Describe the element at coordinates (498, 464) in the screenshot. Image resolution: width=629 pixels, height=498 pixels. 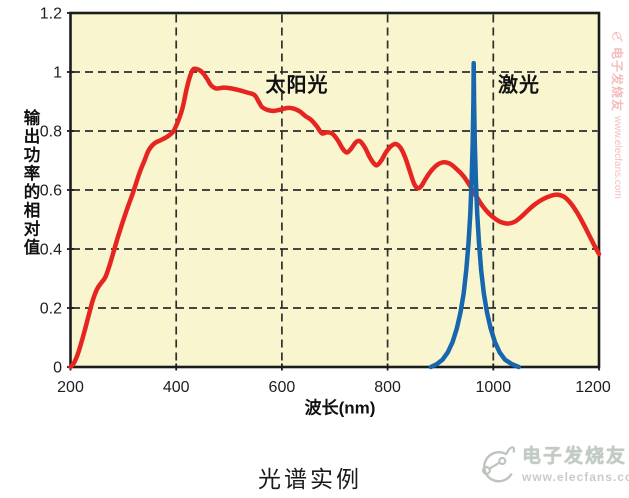
I see `elecfans-logo-icon` at that location.